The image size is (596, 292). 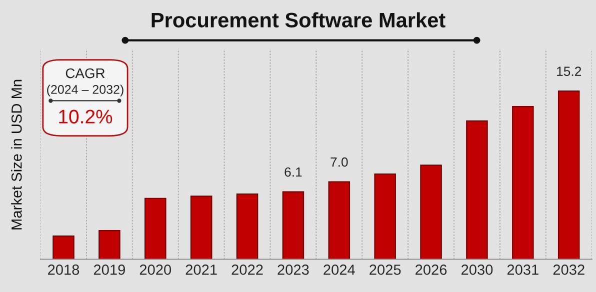 What do you see at coordinates (201, 269) in the screenshot?
I see `x-tick-label: 2021` at bounding box center [201, 269].